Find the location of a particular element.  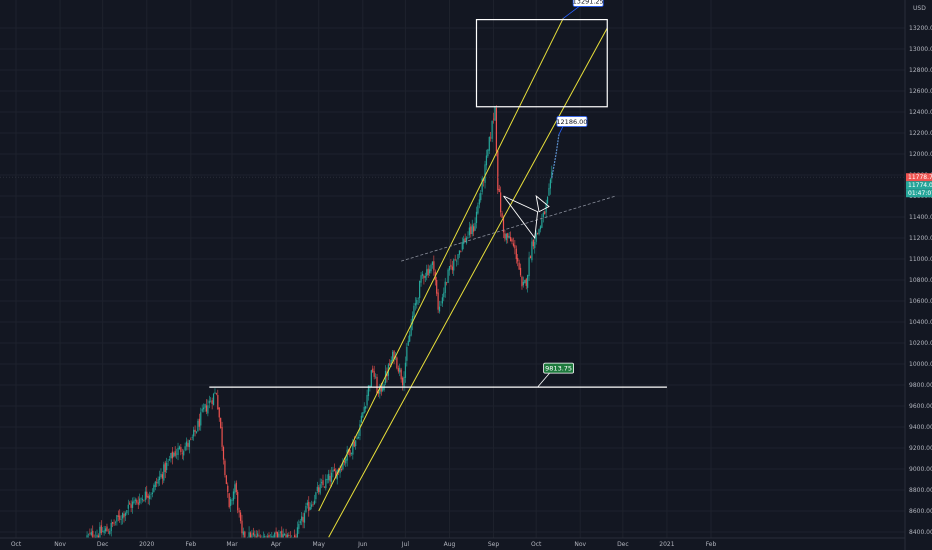

x-tick-label: May is located at coordinates (319, 544).